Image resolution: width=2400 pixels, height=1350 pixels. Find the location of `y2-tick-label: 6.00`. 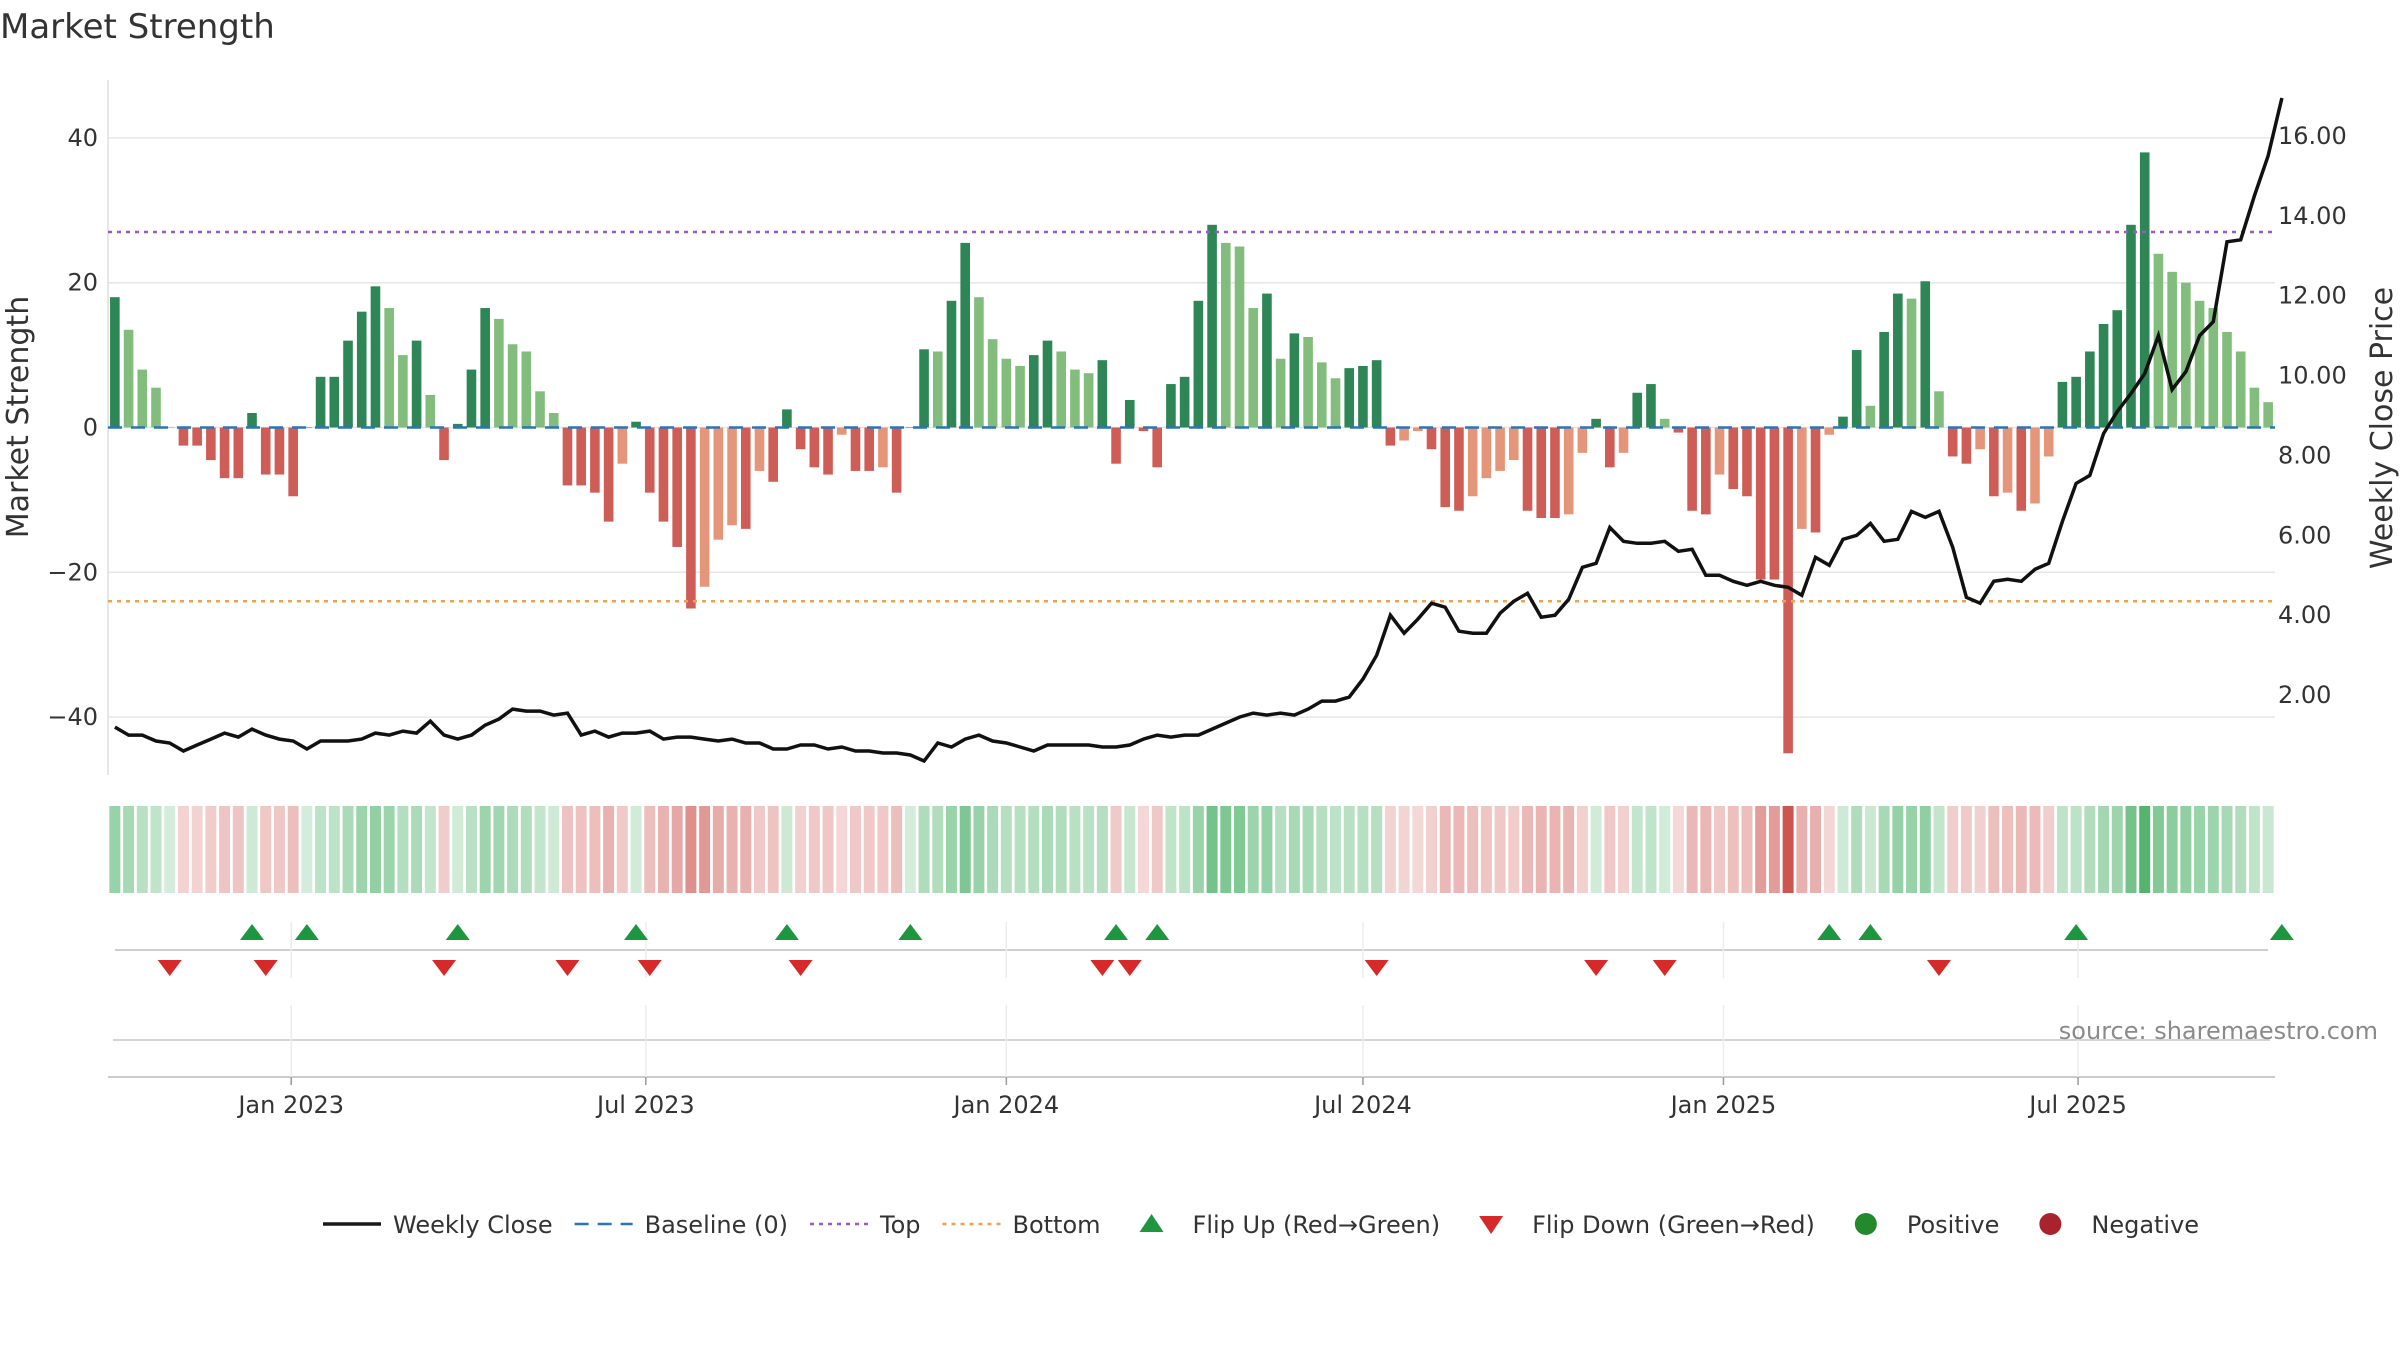

y2-tick-label: 6.00 is located at coordinates (2304, 535).